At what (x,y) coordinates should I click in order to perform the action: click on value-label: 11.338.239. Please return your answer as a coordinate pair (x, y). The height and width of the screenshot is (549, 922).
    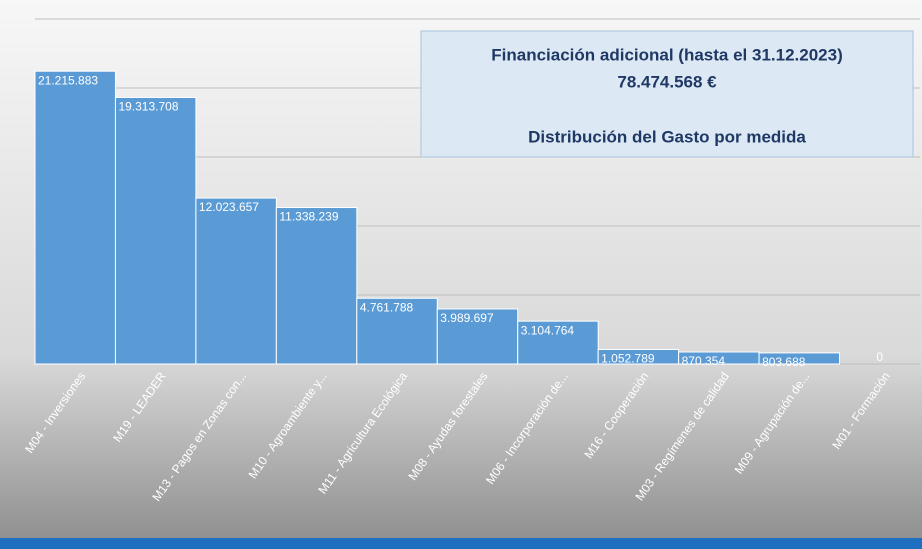
    Looking at the image, I should click on (308, 217).